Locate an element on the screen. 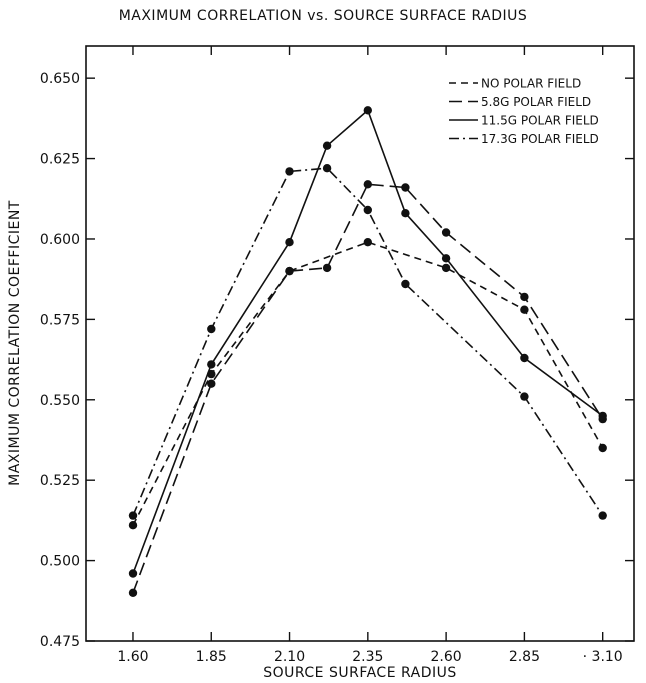  x-tick-label: 2.60 is located at coordinates (446, 657).